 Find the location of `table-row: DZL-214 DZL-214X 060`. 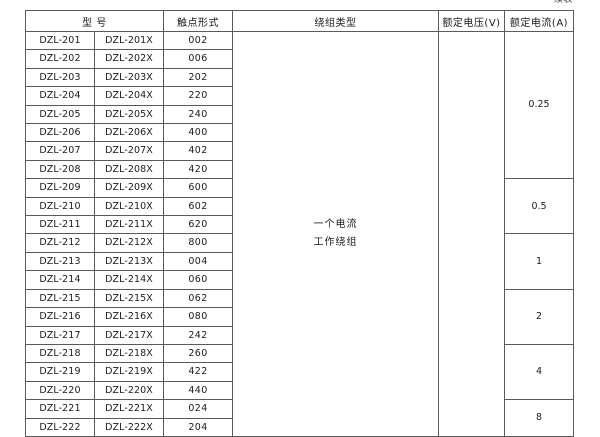

table-row: DZL-214 DZL-214X 060 is located at coordinates (299, 280).